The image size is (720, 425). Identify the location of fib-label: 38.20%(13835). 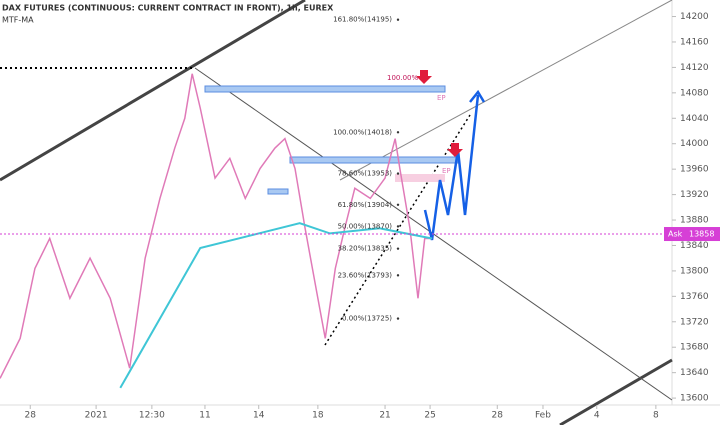
(365, 249).